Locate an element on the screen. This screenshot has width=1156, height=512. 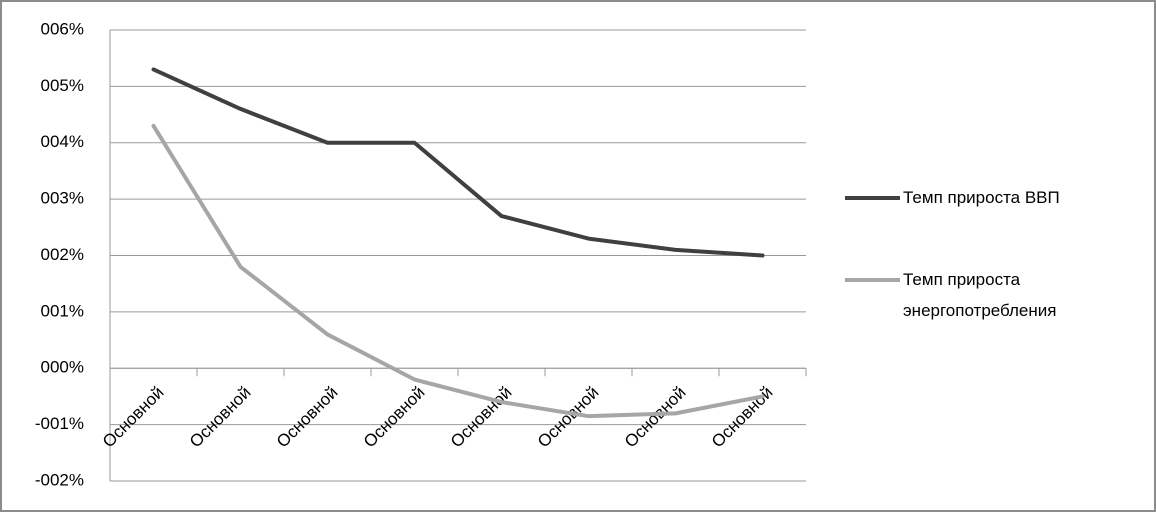
y-tick-label: 004% is located at coordinates (62, 141).